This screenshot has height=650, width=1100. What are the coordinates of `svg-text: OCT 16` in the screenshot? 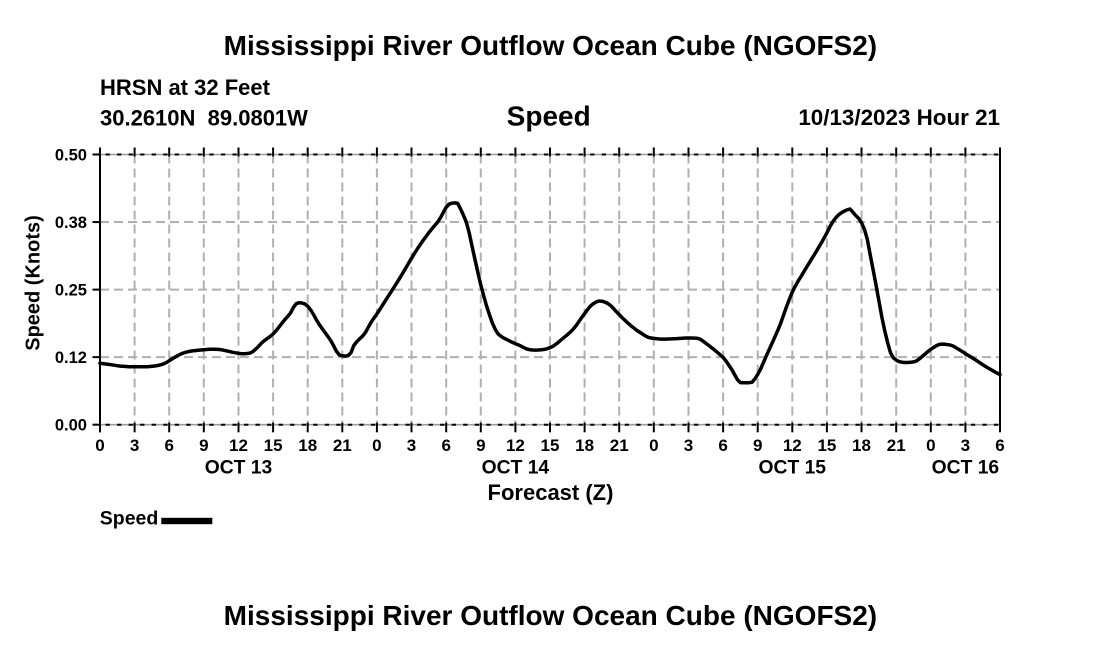 It's located at (966, 468).